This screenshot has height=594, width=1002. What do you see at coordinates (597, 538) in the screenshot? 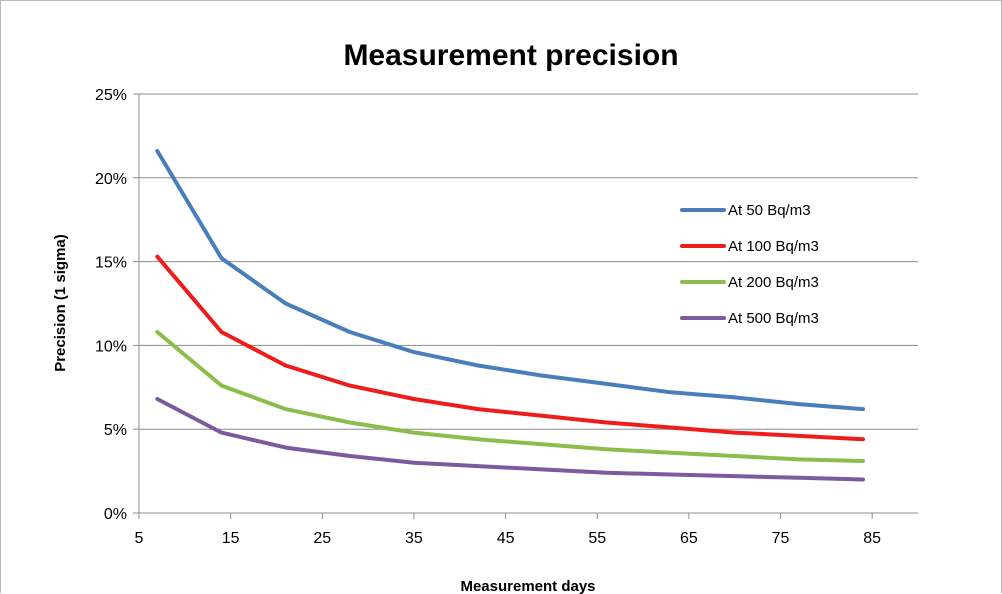
I see `x-tick-label: 55` at bounding box center [597, 538].